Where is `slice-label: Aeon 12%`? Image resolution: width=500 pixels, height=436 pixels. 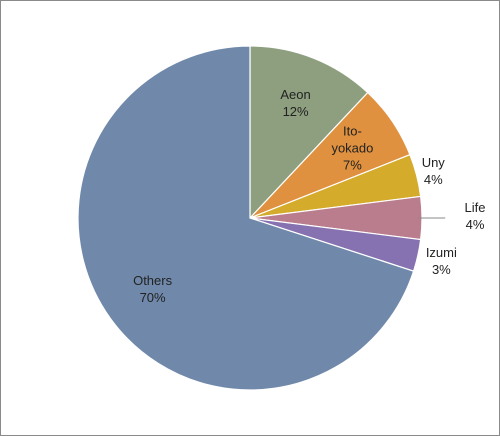
slice-label: Aeon 12% is located at coordinates (296, 103).